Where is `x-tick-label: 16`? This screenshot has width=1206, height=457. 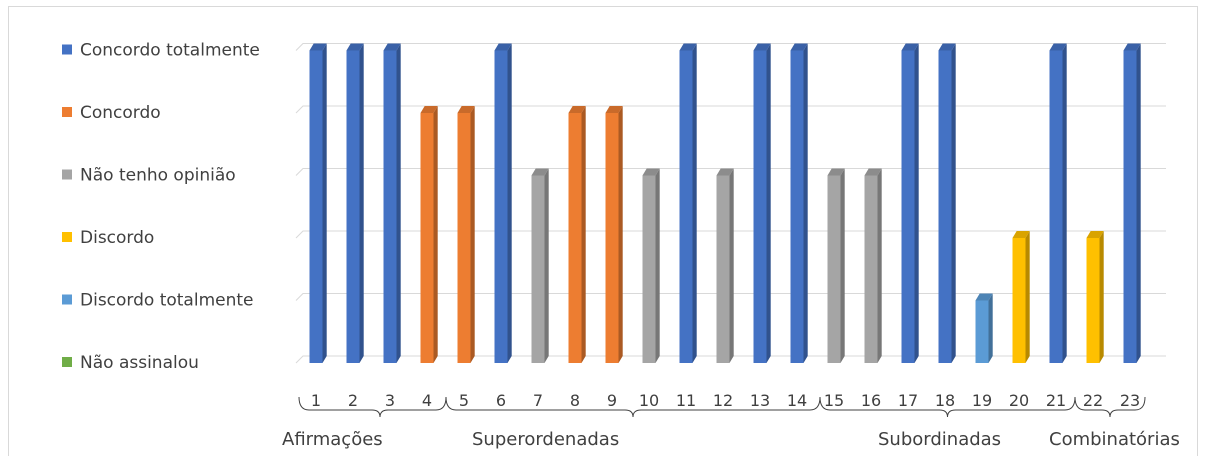 x-tick-label: 16 is located at coordinates (871, 400).